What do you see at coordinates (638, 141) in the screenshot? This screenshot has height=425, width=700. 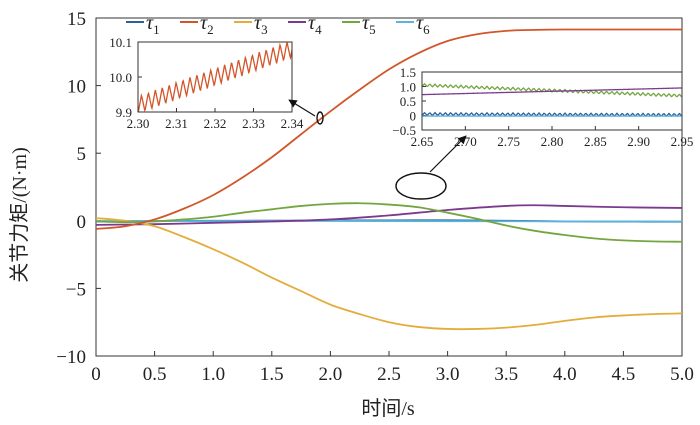 I see `inset-zoom-2-x-tick-label: 2.90` at bounding box center [638, 141].